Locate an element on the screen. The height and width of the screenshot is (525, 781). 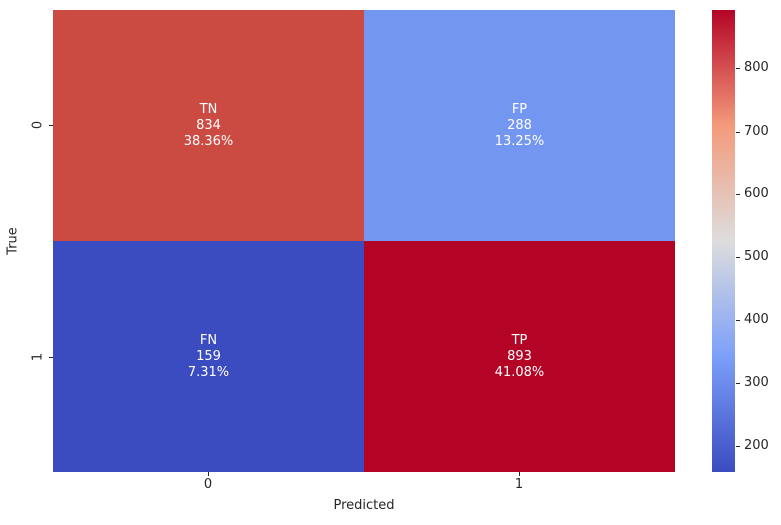
colorbar-tick-label: 600 is located at coordinates (756, 193).